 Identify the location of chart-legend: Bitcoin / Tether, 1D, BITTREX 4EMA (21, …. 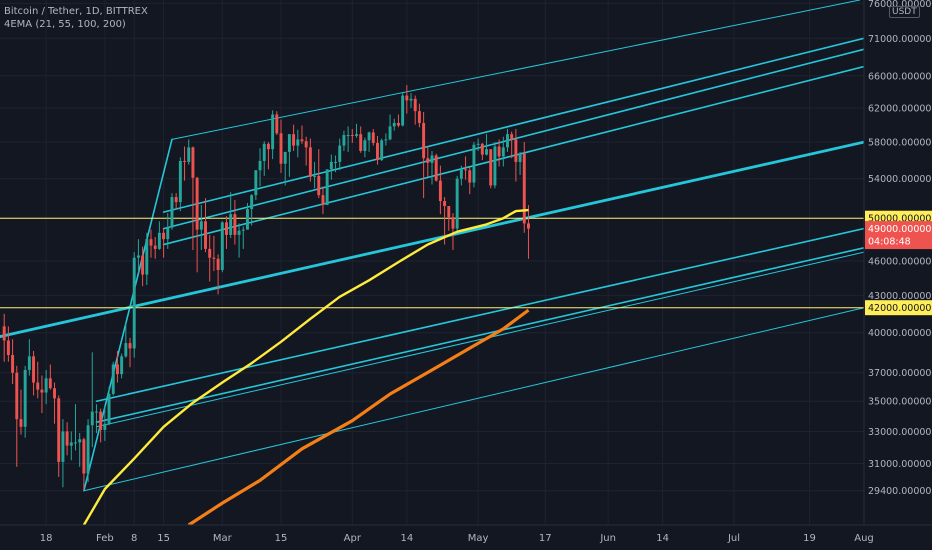
(76, 18).